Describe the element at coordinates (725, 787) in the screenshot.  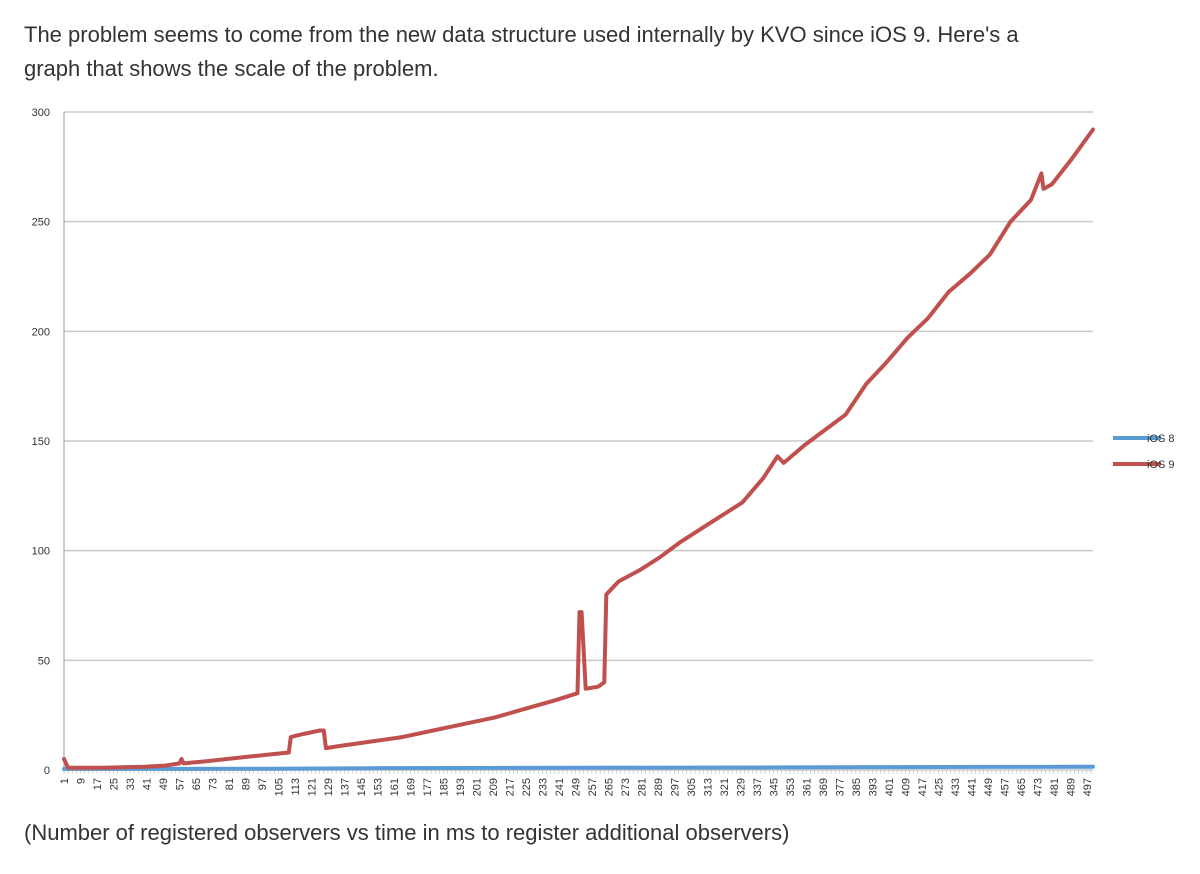
I see `x-tick-label: 321` at that location.